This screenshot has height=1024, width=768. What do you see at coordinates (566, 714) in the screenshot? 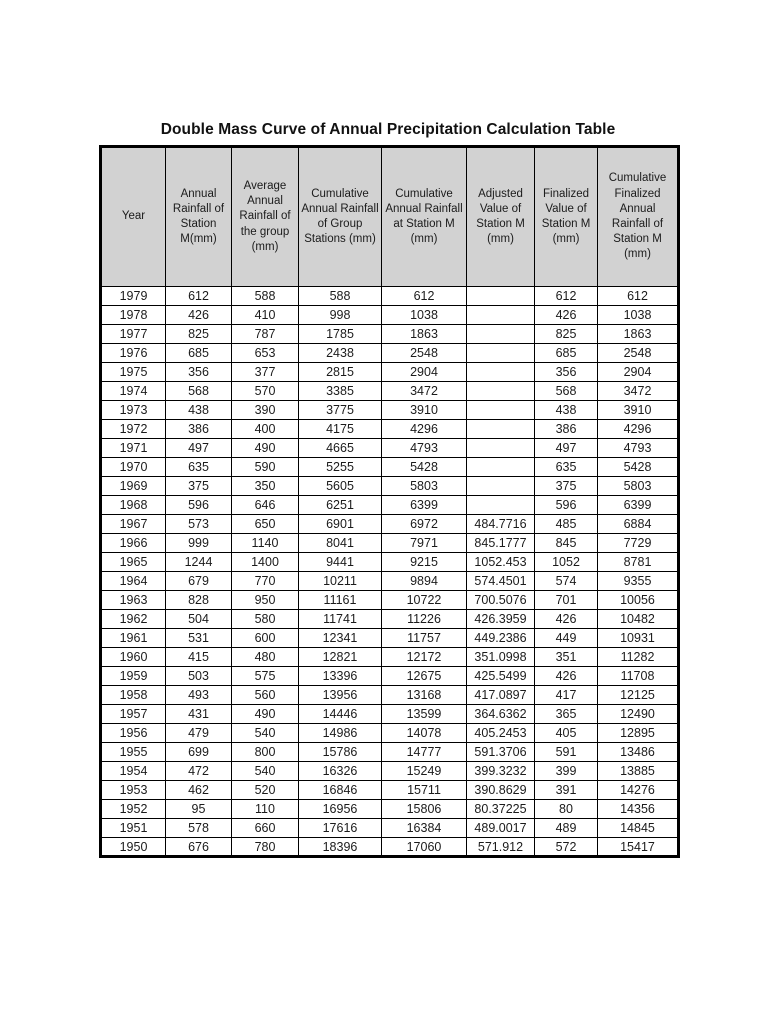
I see `value-cell: 365` at bounding box center [566, 714].